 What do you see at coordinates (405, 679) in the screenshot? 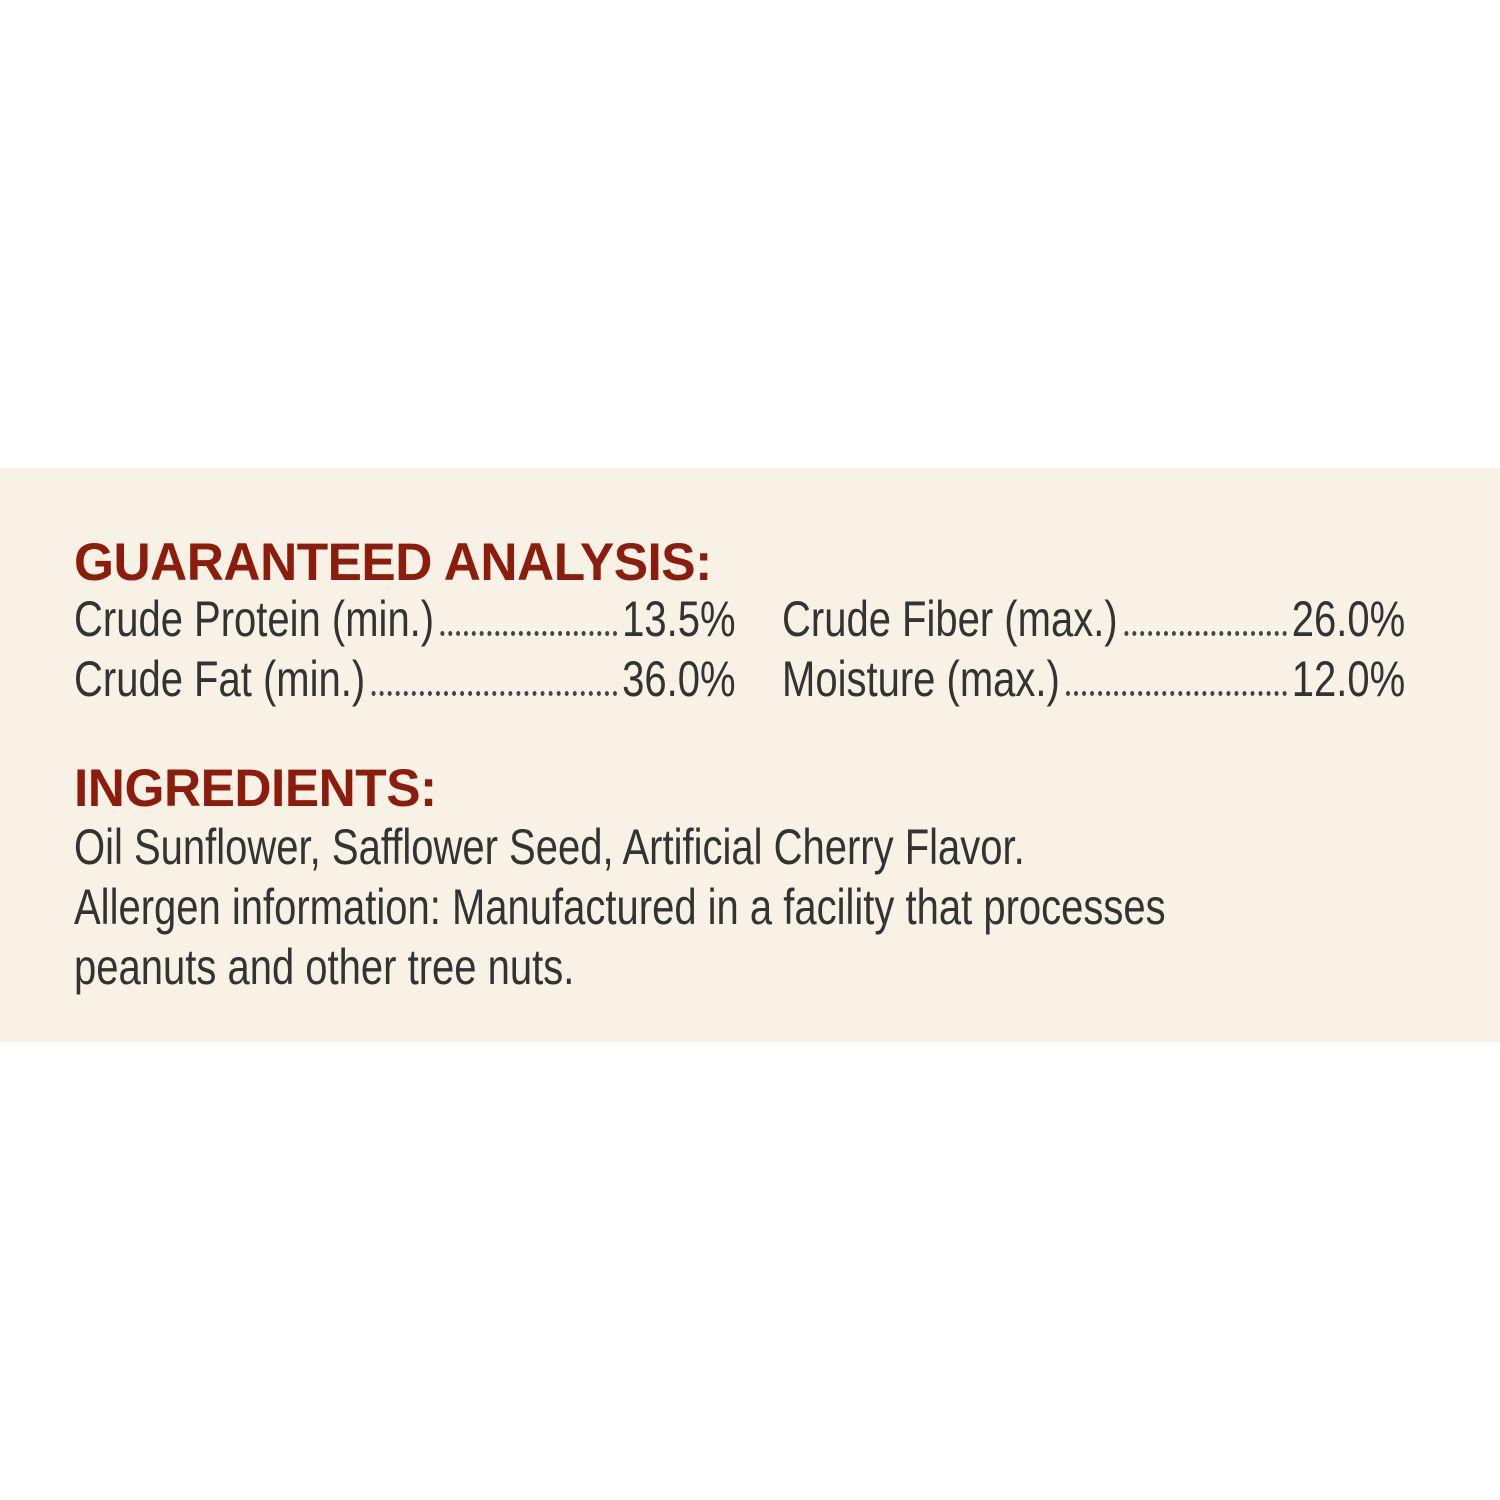
I see `analysis-item-fat: Crude Fat (min.) 36.0%` at bounding box center [405, 679].